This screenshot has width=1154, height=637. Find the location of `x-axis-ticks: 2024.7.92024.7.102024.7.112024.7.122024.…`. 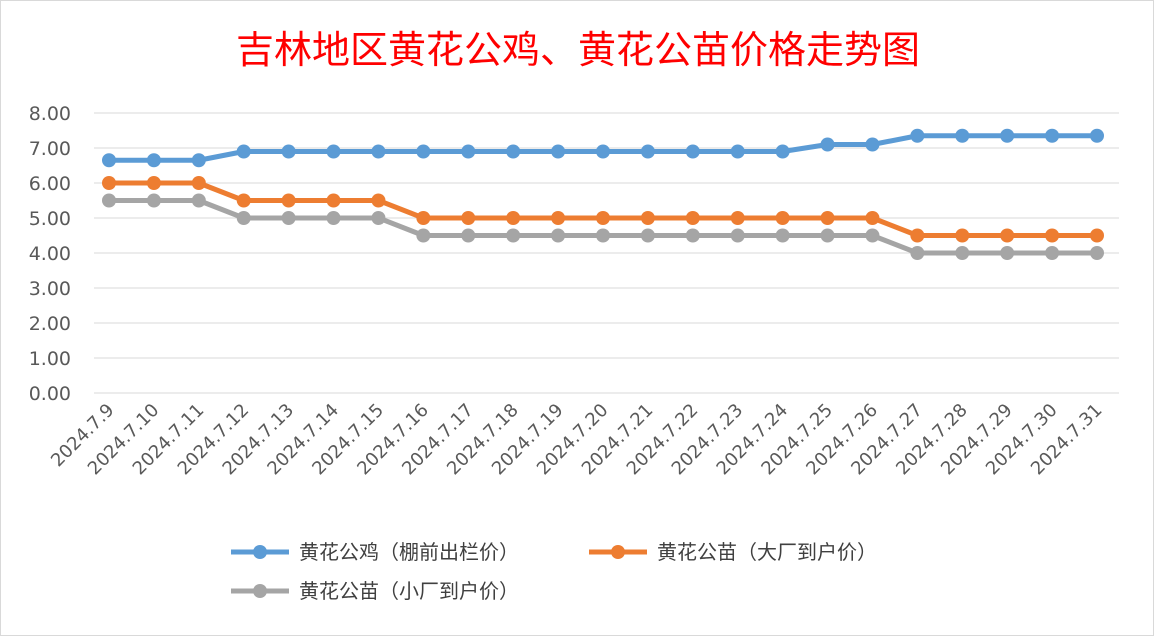

x-axis-ticks: 2024.7.92024.7.102024.7.112024.7.122024.… is located at coordinates (577, 440).